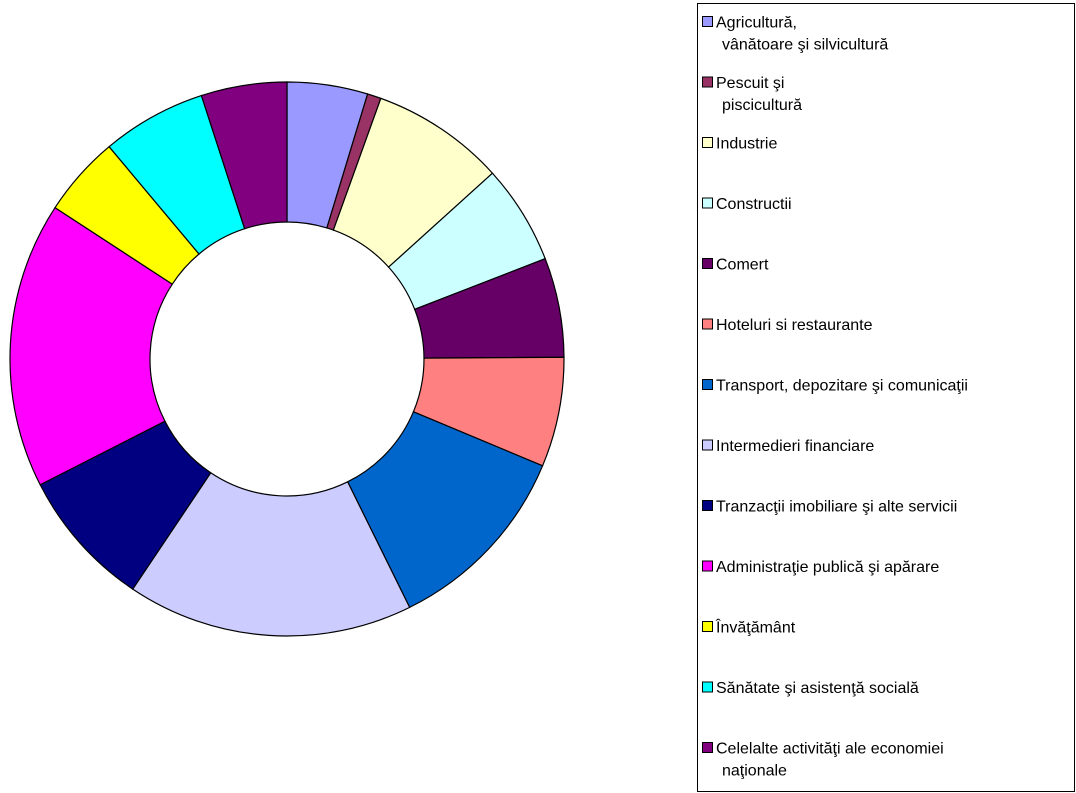 This screenshot has width=1076, height=793. What do you see at coordinates (842, 386) in the screenshot?
I see `legend-label: Transport, depozitare şi comunicaţii` at bounding box center [842, 386].